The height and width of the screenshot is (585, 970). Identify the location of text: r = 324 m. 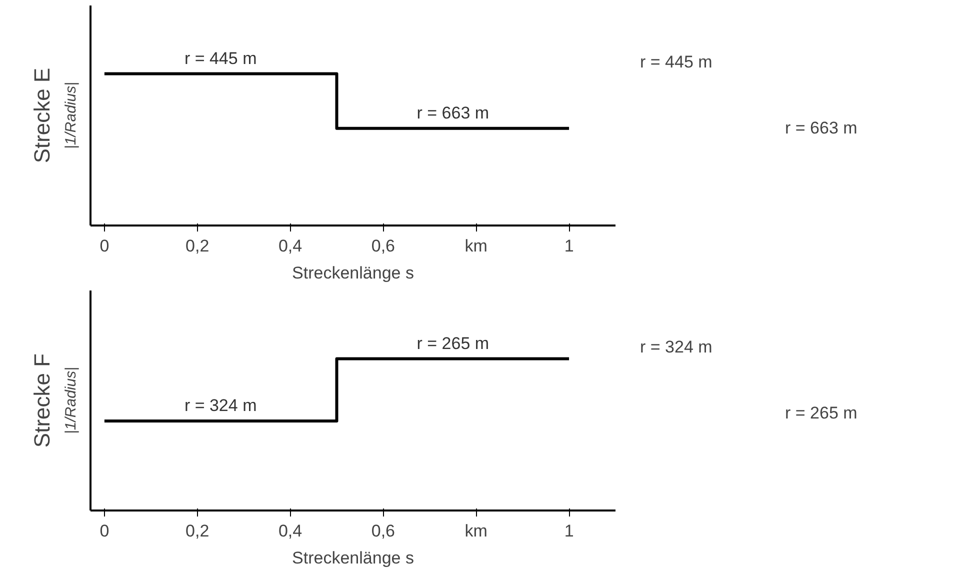
(676, 347).